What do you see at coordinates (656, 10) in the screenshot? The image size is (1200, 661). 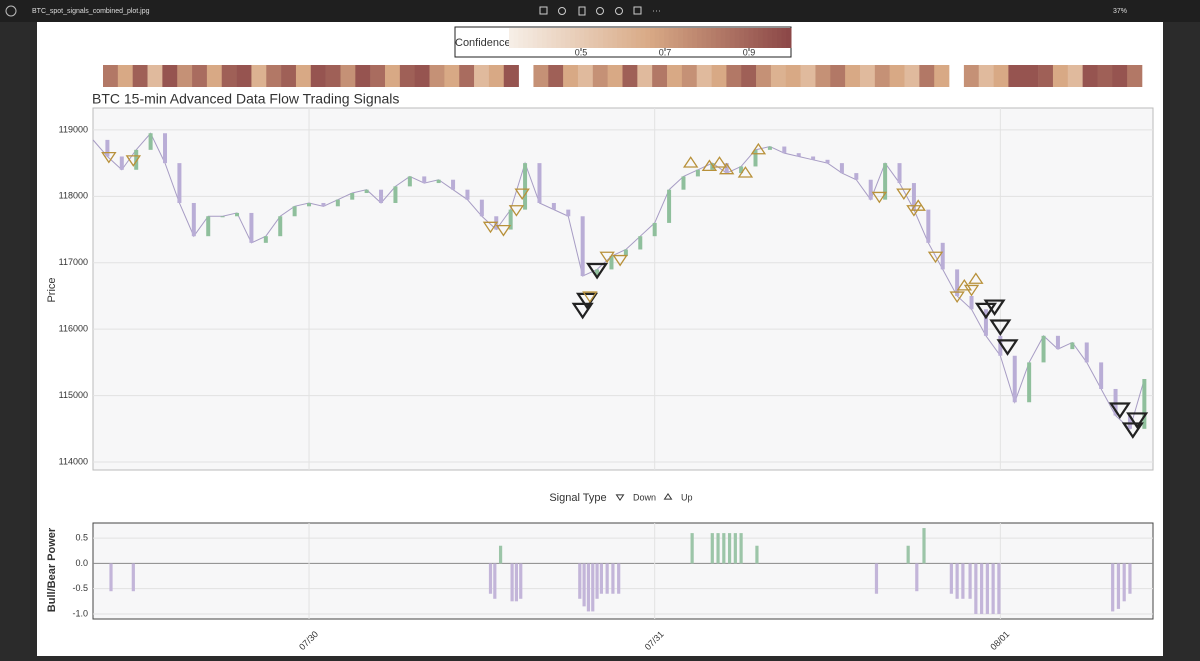 I see `more-button: ···` at bounding box center [656, 10].